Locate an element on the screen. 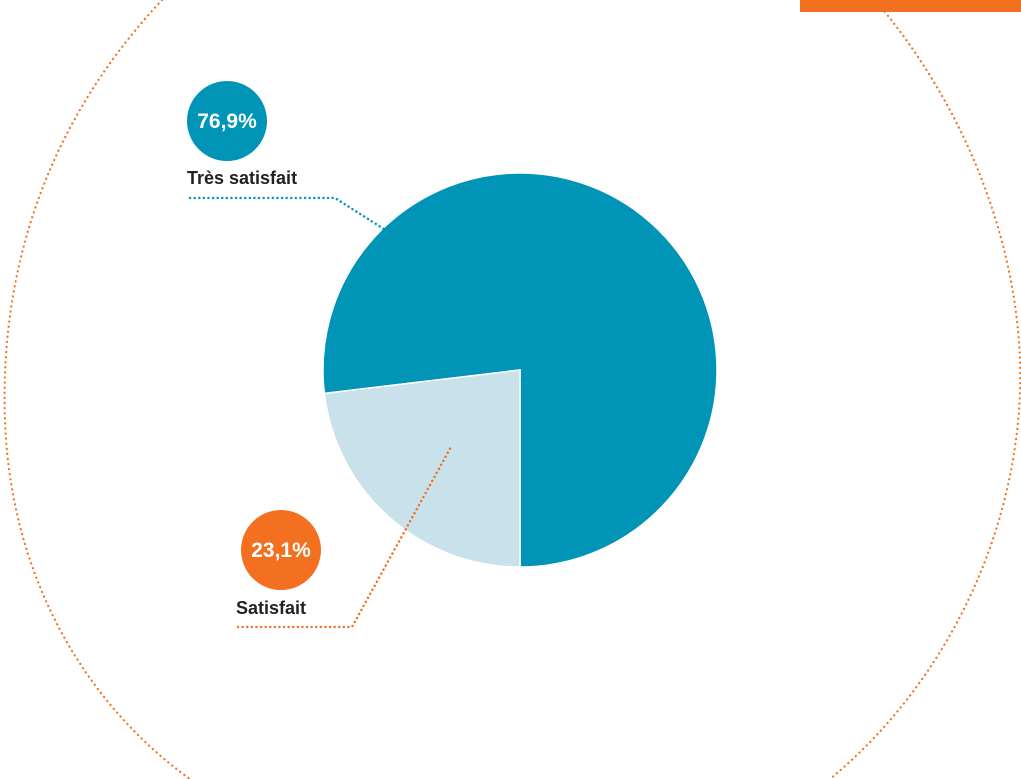  leader-line-satisfait is located at coordinates (345, 536).